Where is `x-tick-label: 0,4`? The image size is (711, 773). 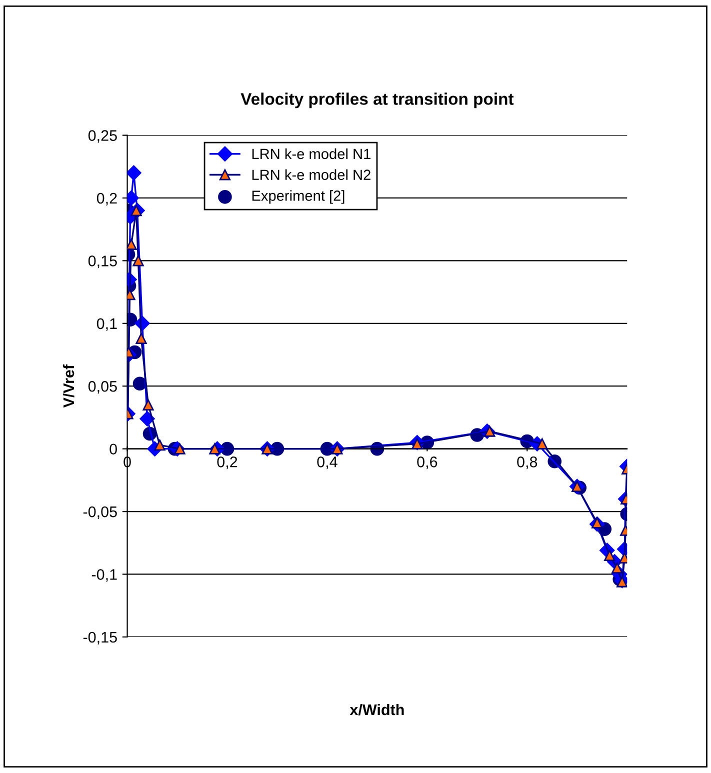 x-tick-label: 0,4 is located at coordinates (327, 463).